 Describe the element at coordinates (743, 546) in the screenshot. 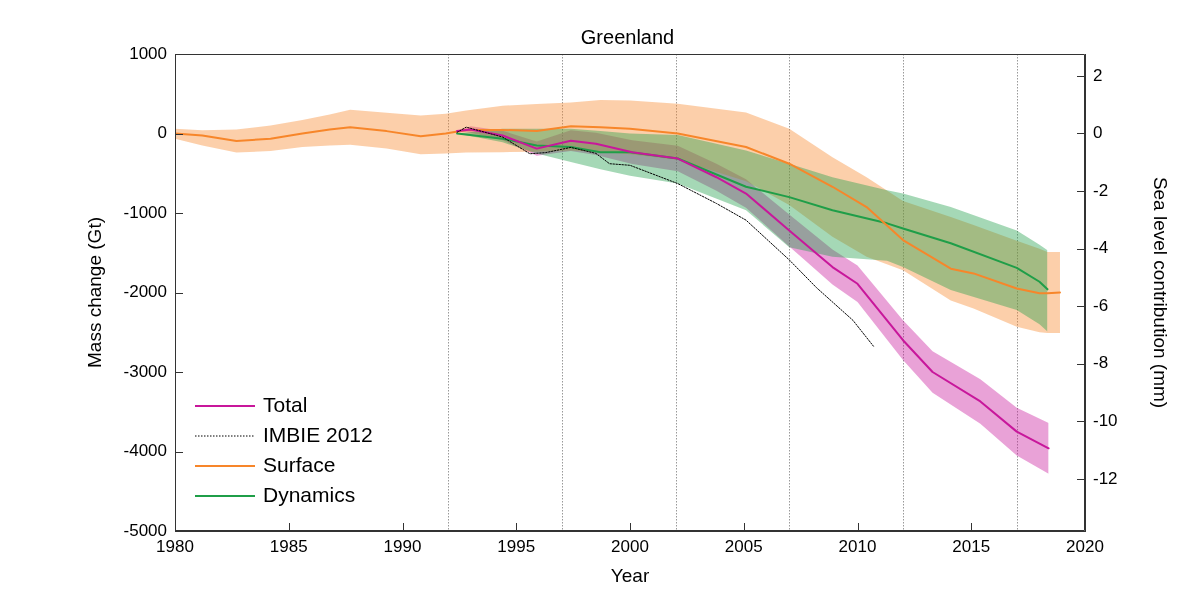

I see `x-tick-label: 2005` at that location.